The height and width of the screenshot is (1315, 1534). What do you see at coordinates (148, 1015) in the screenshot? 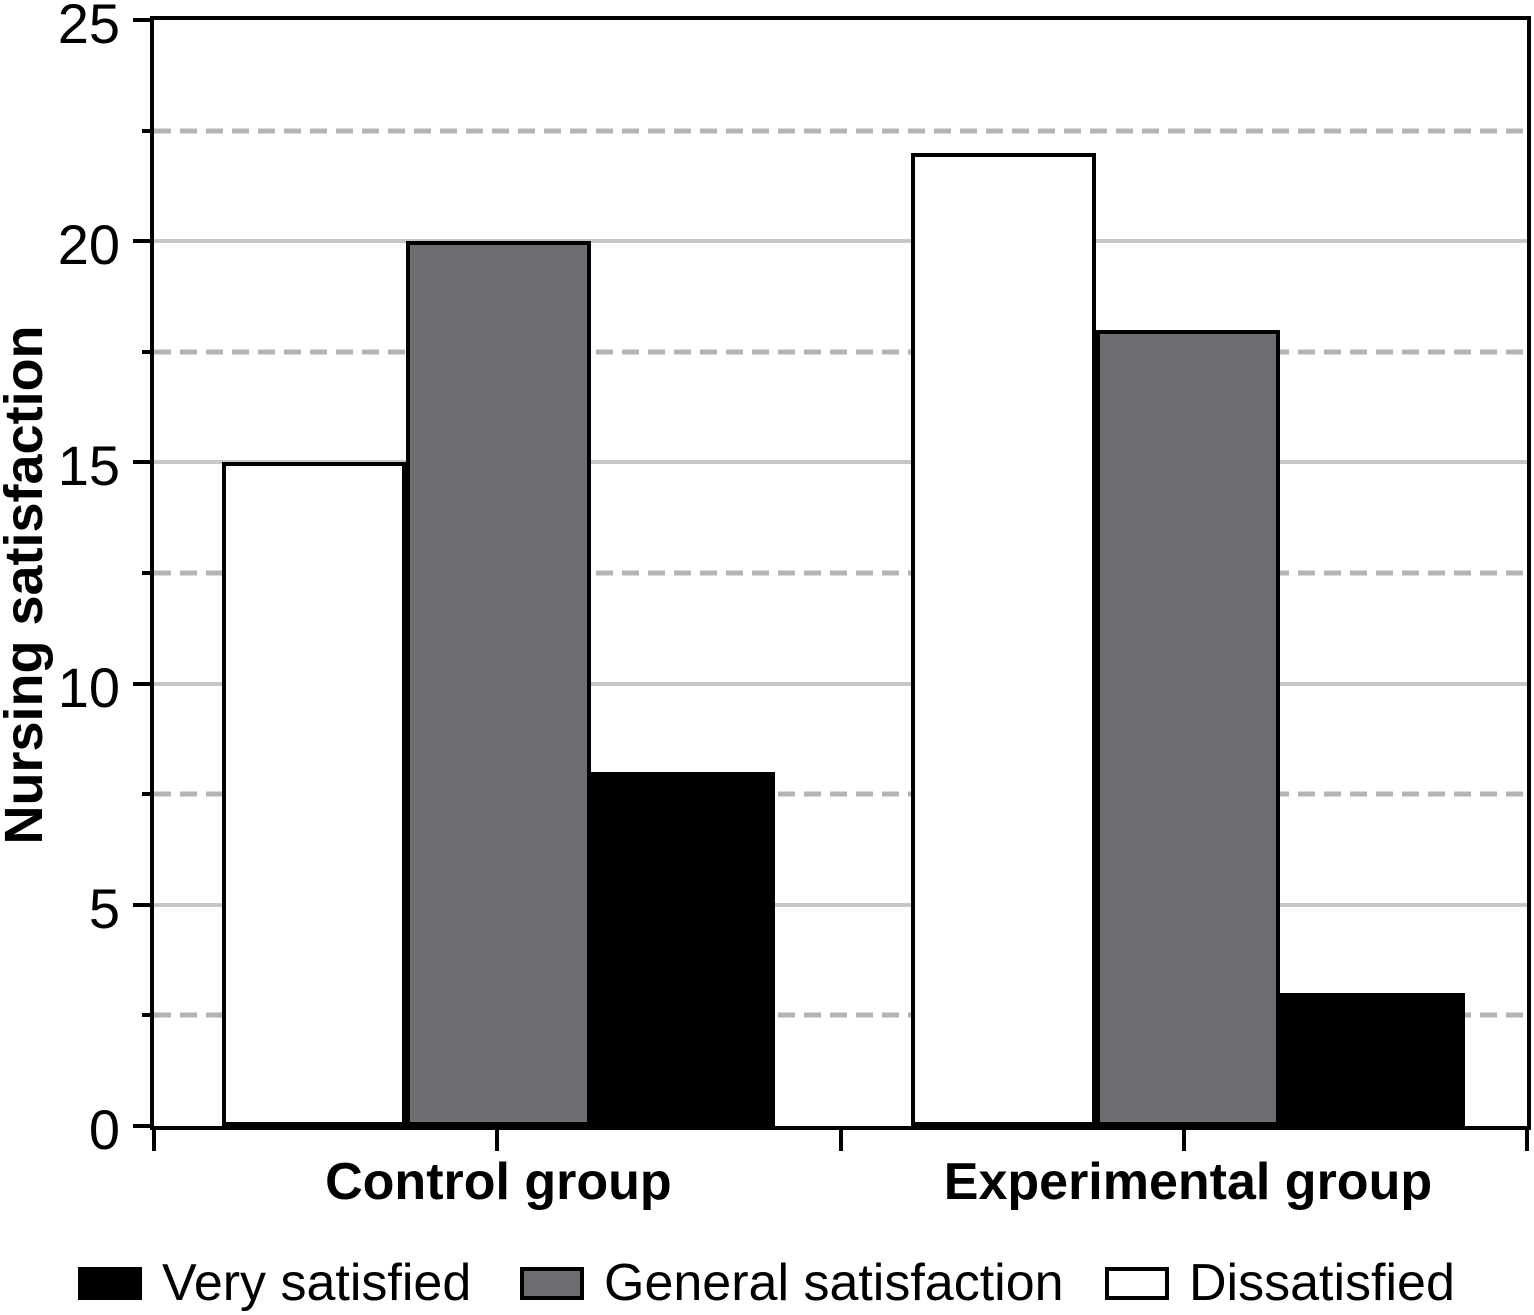
I see `y-axis-minor-tick-2.5` at bounding box center [148, 1015].